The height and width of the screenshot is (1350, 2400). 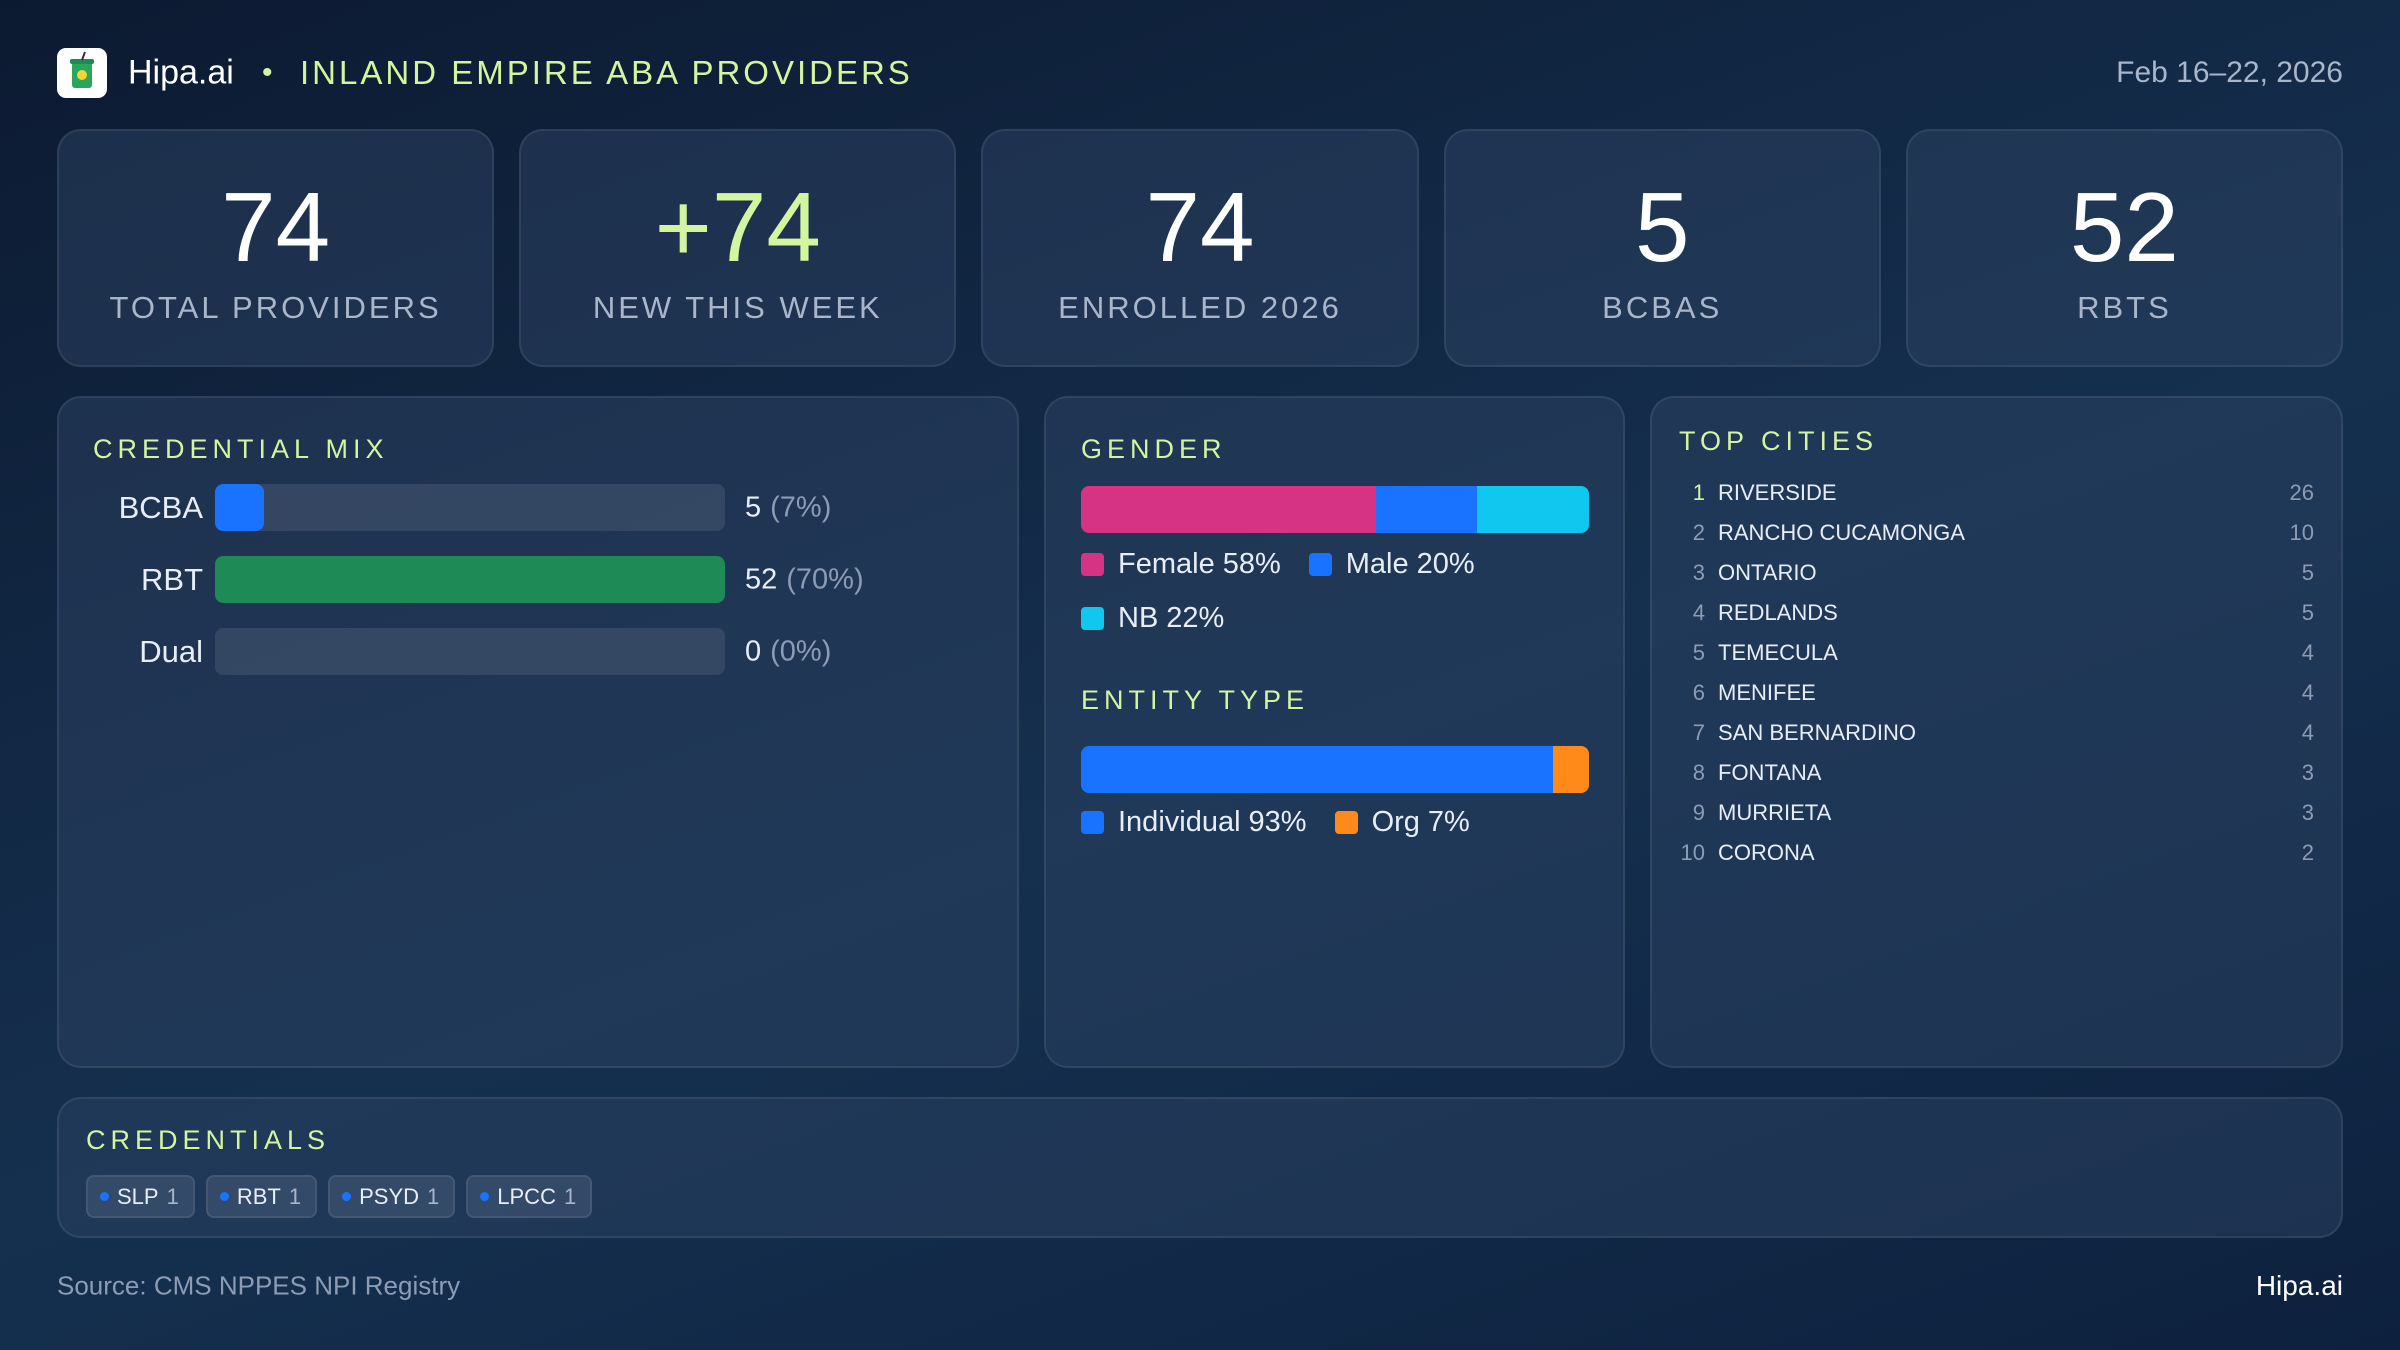 I want to click on chip-name: PSYD, so click(x=389, y=1196).